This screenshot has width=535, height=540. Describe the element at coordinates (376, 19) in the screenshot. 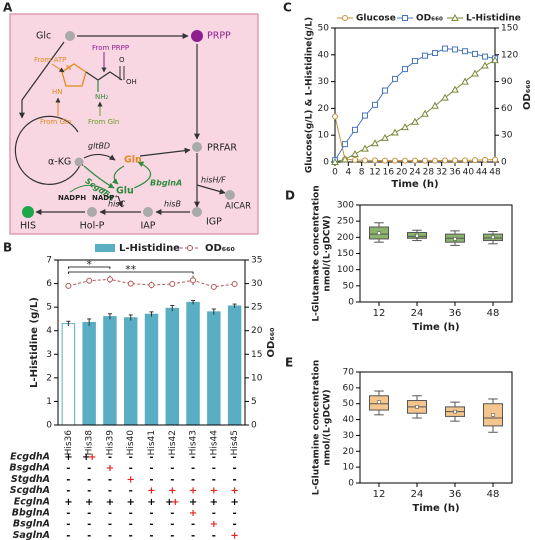

I see `legend-label: Glucose` at that location.